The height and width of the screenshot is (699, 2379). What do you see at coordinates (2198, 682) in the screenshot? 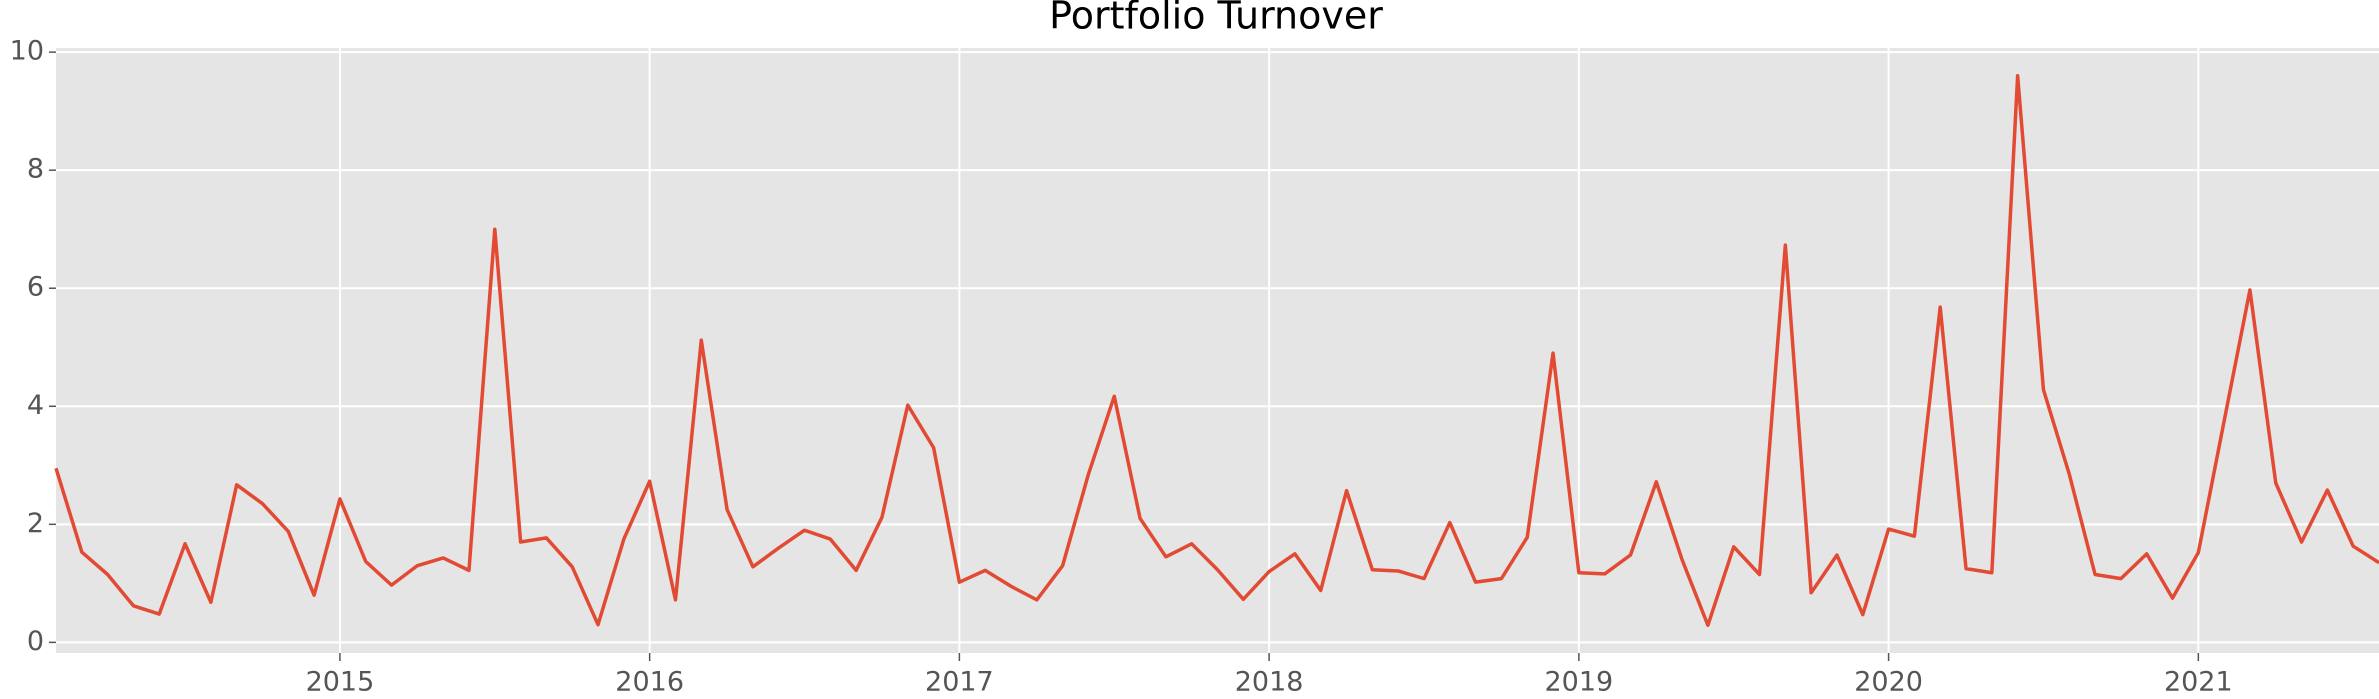
I see `x-tick-label: 2021` at bounding box center [2198, 682].